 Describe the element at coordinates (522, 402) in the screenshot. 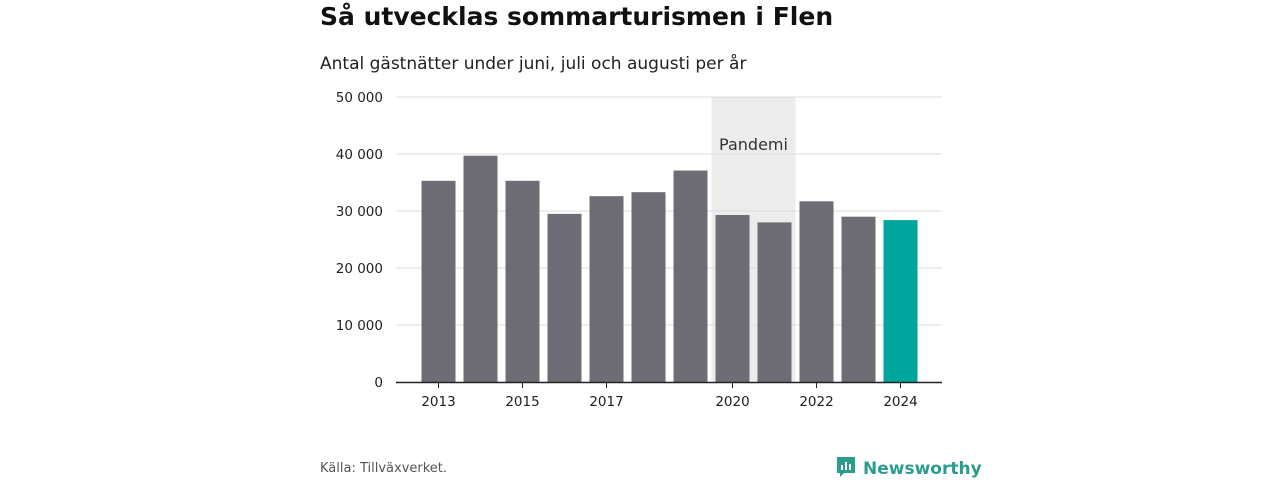

I see `x-tick-label: 2015` at that location.